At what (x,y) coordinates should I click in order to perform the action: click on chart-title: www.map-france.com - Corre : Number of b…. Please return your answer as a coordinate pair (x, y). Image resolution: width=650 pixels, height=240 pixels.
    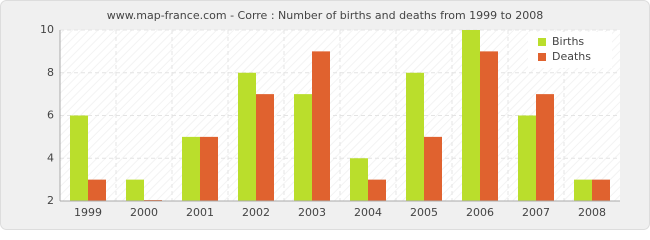
    Looking at the image, I should click on (325, 15).